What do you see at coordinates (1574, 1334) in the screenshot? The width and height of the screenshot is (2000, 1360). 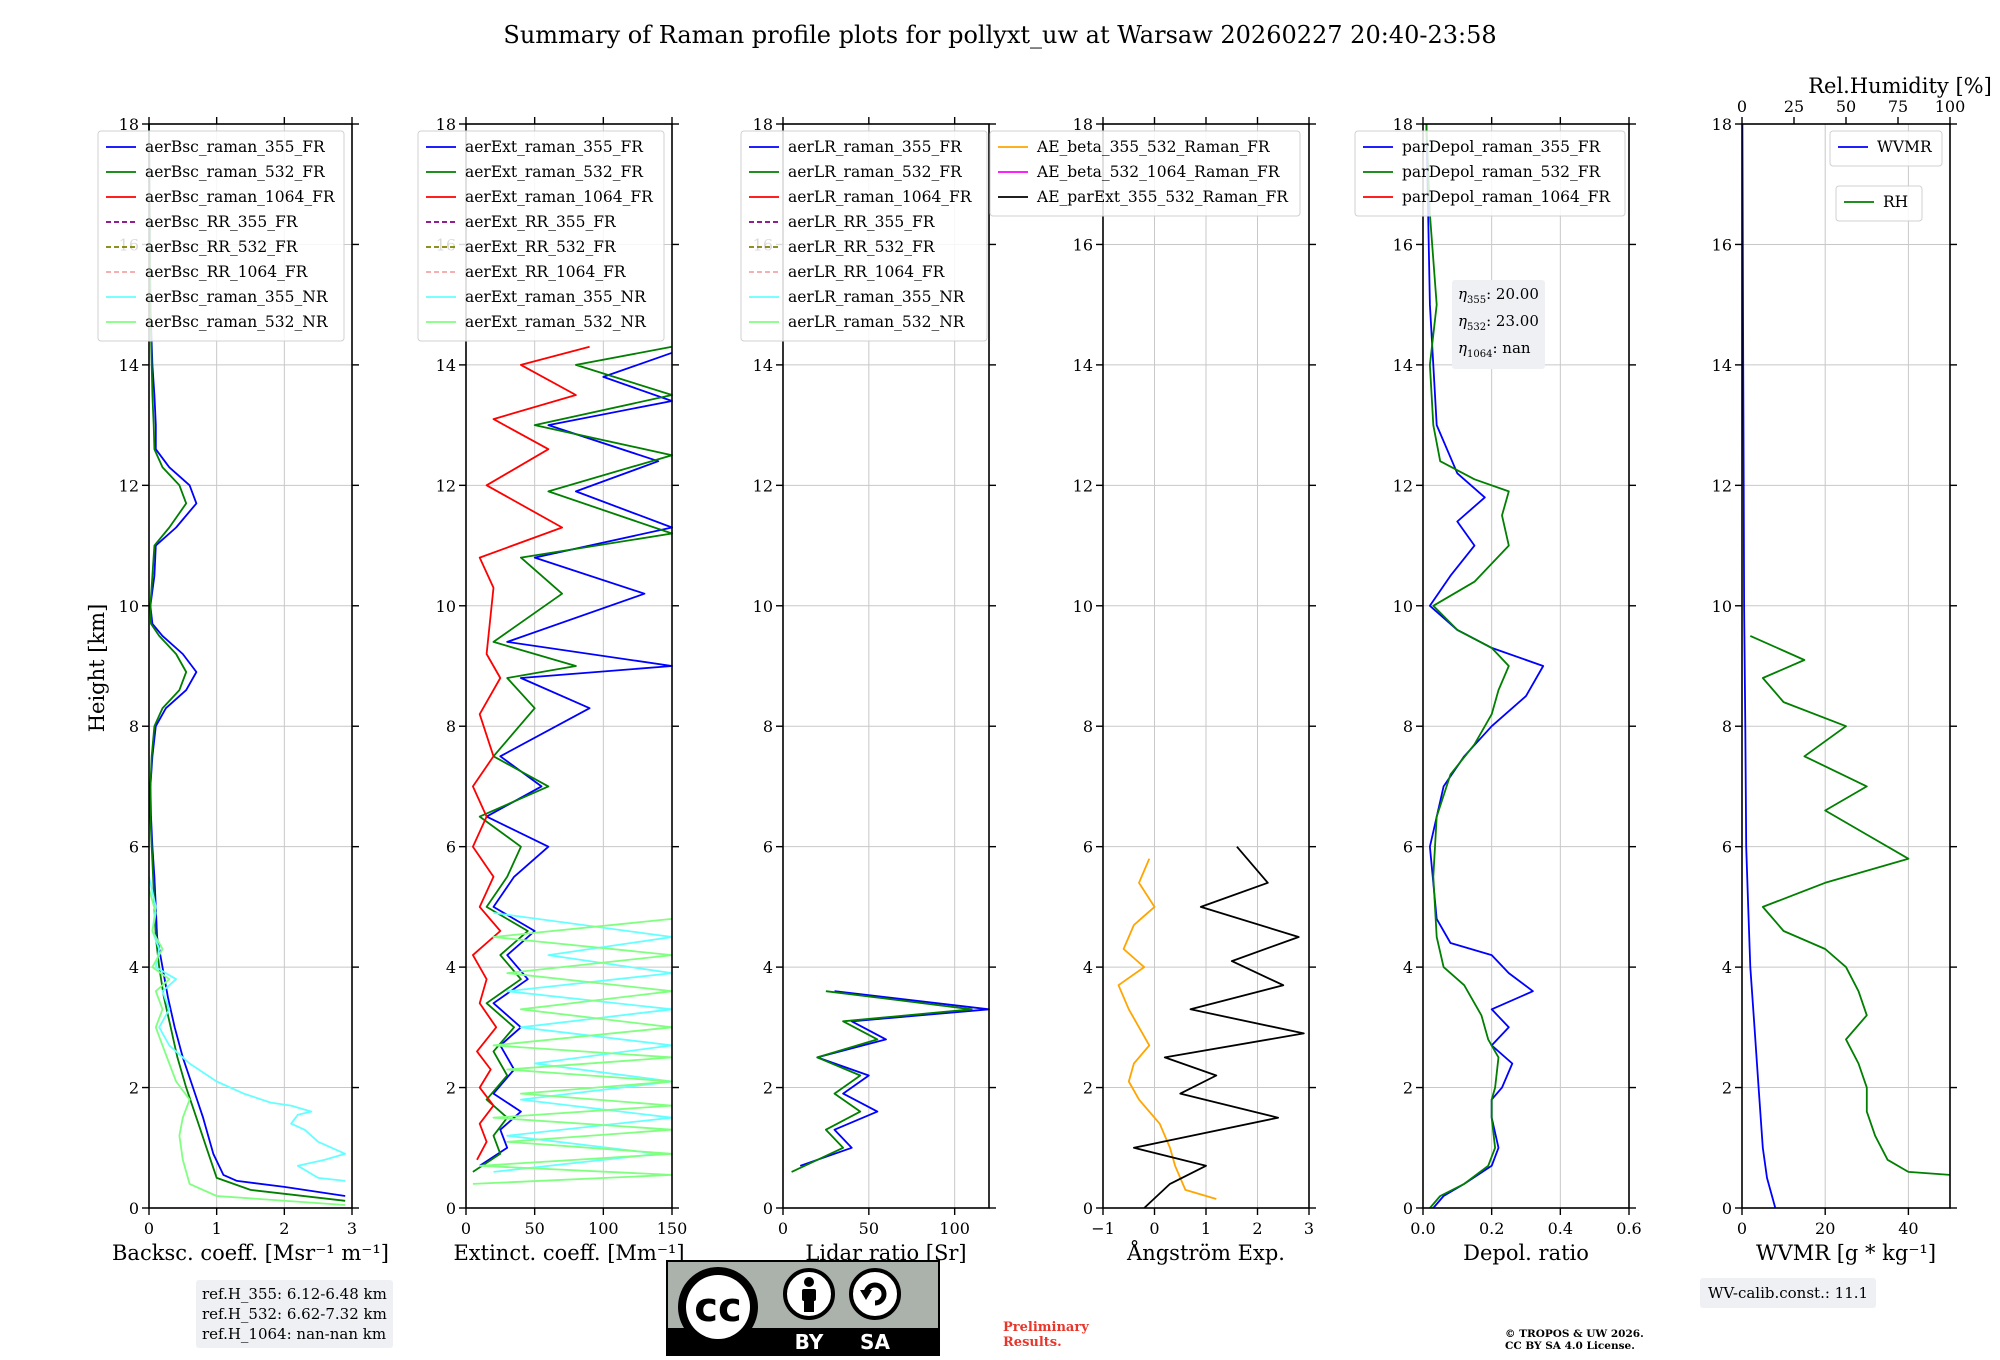 I see `copyright-line-1: © TROPOS & UW 2026.` at bounding box center [1574, 1334].